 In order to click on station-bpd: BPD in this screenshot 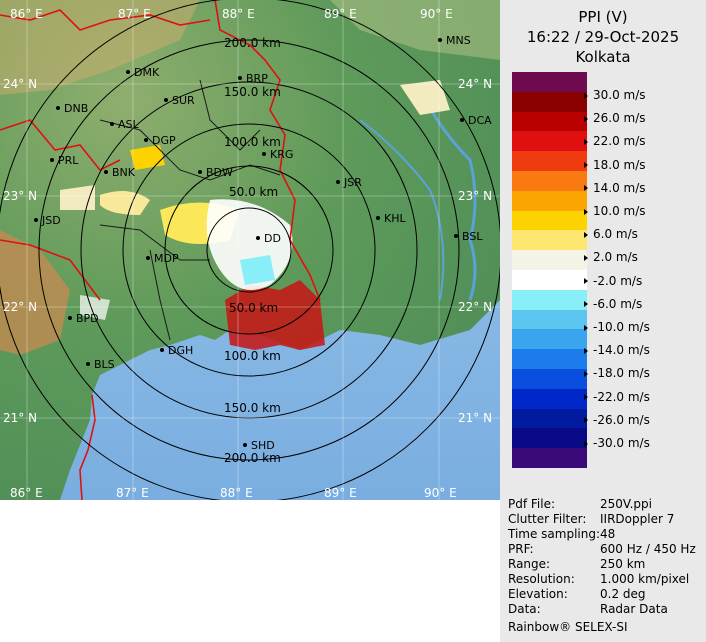, I will do `click(83, 318)`.